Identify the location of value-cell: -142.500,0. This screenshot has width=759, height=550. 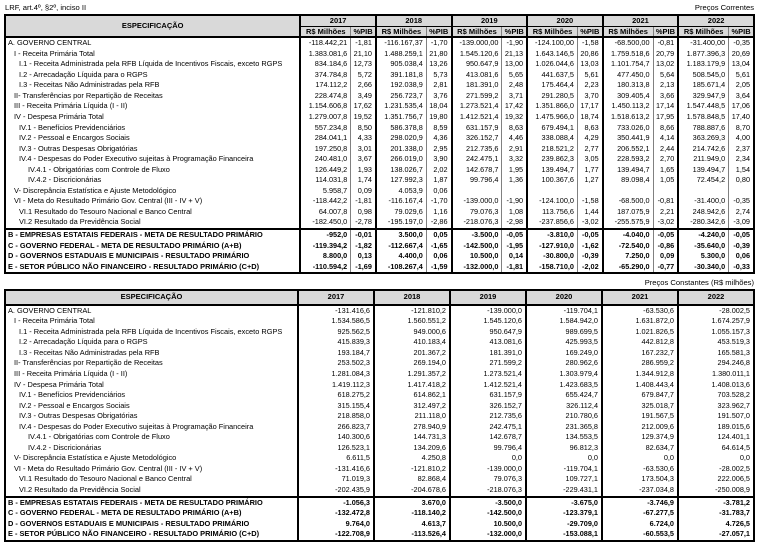
(476, 246).